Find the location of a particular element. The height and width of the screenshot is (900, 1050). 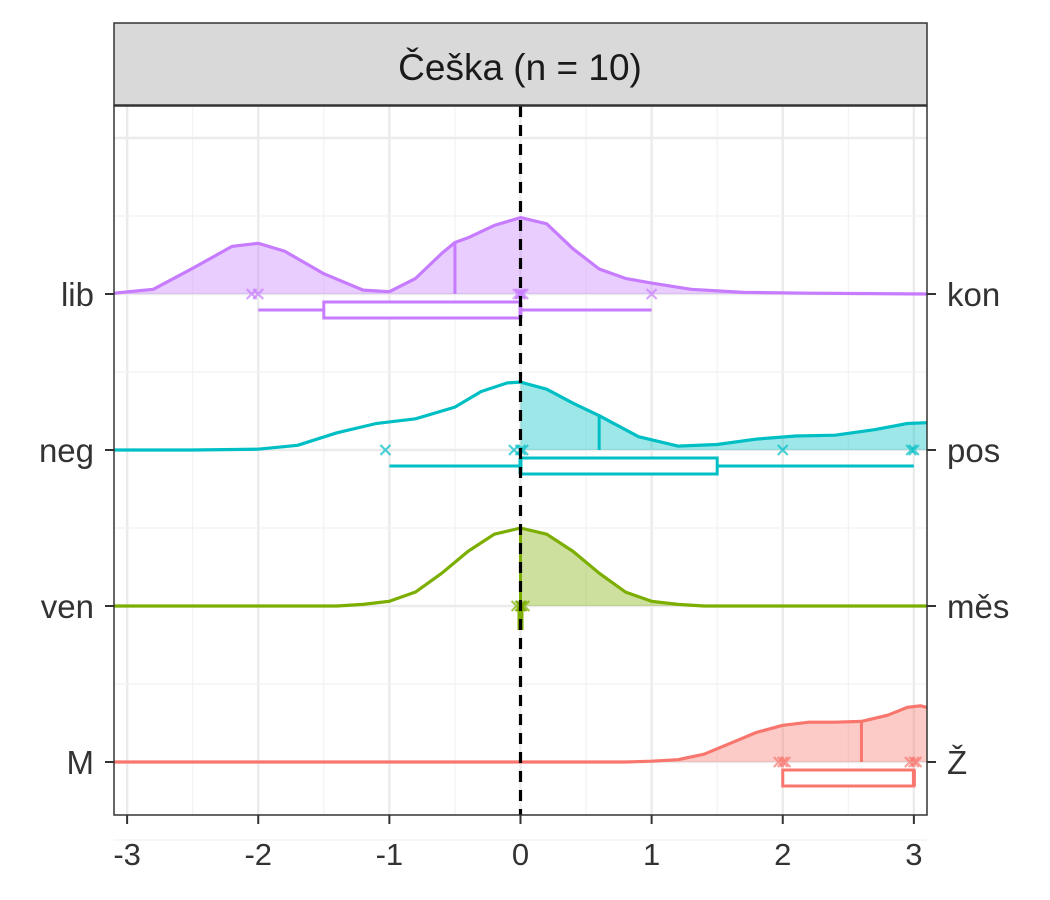

y-label-left: M is located at coordinates (81, 762).